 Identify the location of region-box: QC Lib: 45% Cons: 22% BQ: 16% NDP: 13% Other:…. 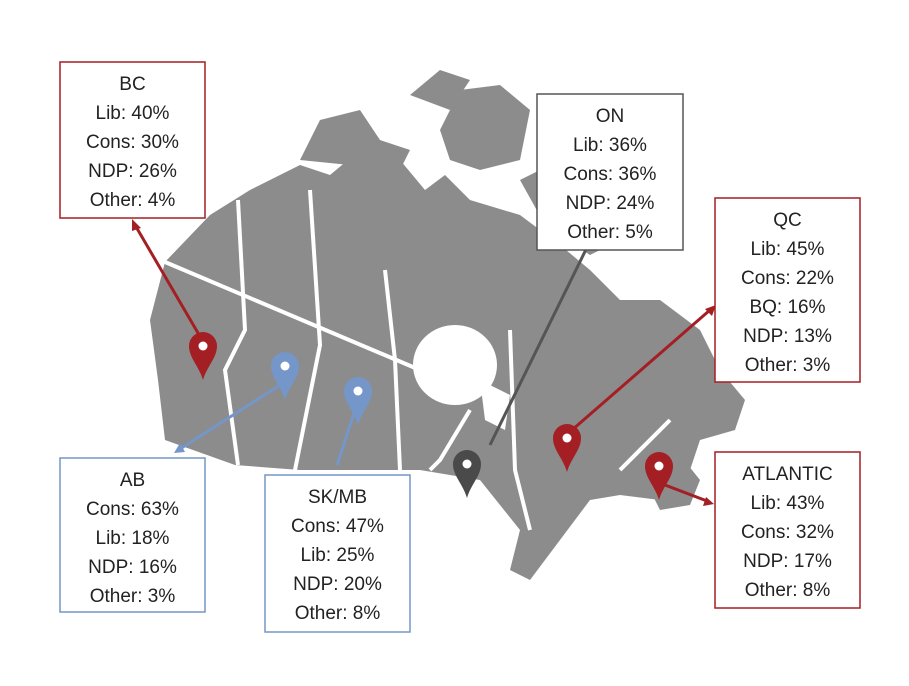
(787, 290).